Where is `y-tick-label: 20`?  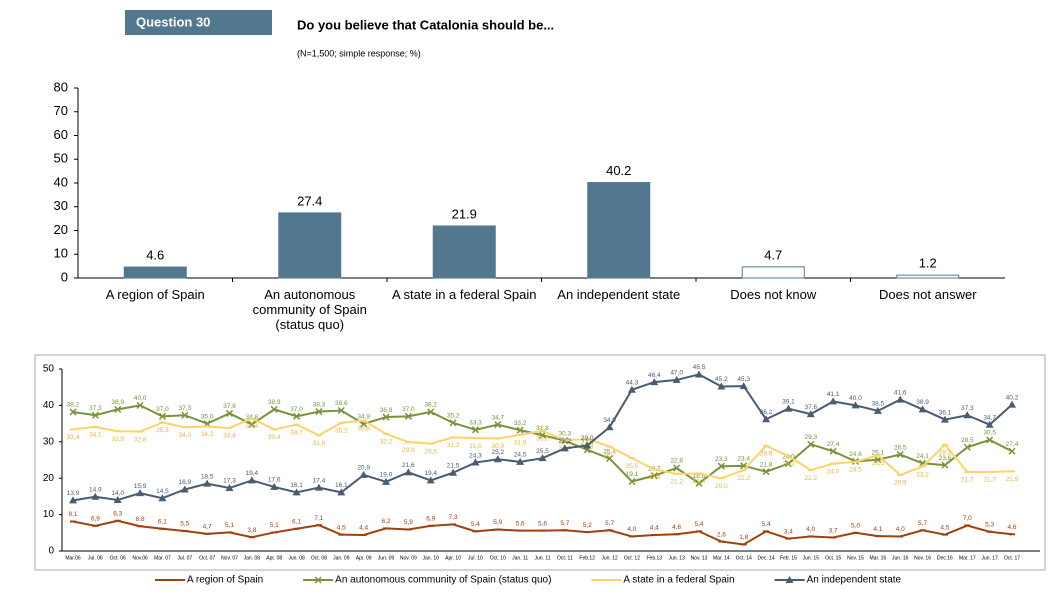
y-tick-label: 20 is located at coordinates (61, 229).